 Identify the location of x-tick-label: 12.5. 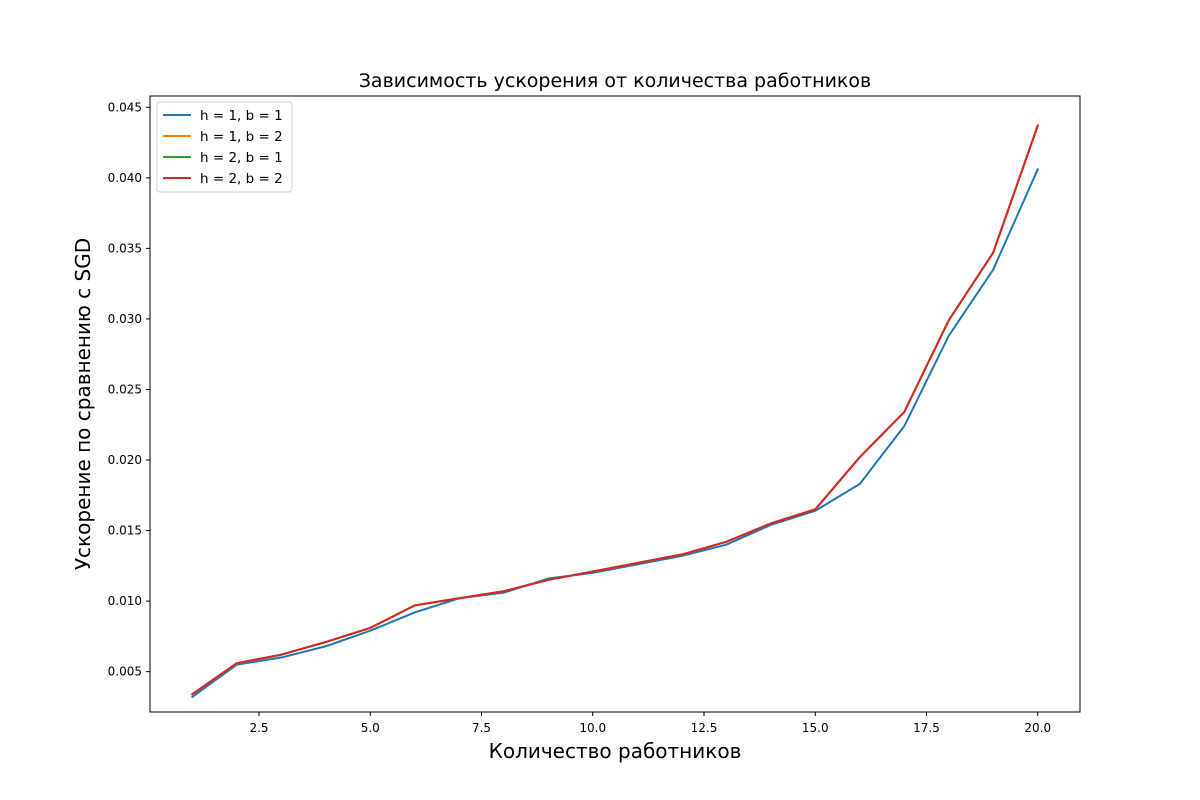
(704, 728).